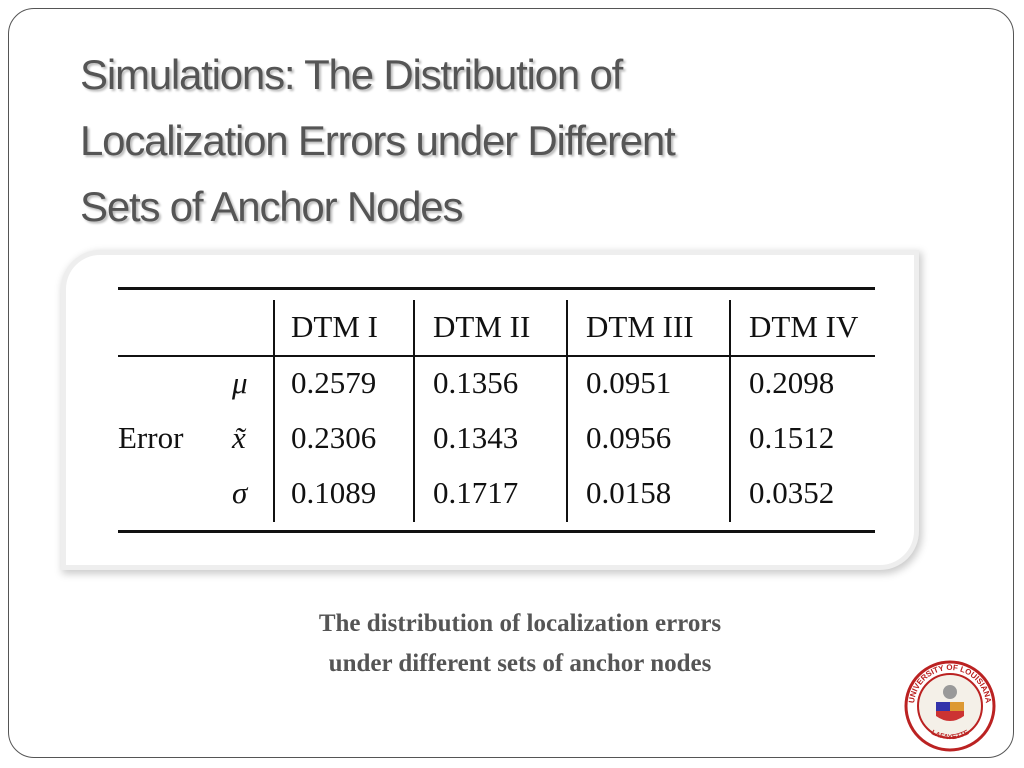 This screenshot has height=768, width=1024. What do you see at coordinates (334, 382) in the screenshot?
I see `table-cell: 0.2579` at bounding box center [334, 382].